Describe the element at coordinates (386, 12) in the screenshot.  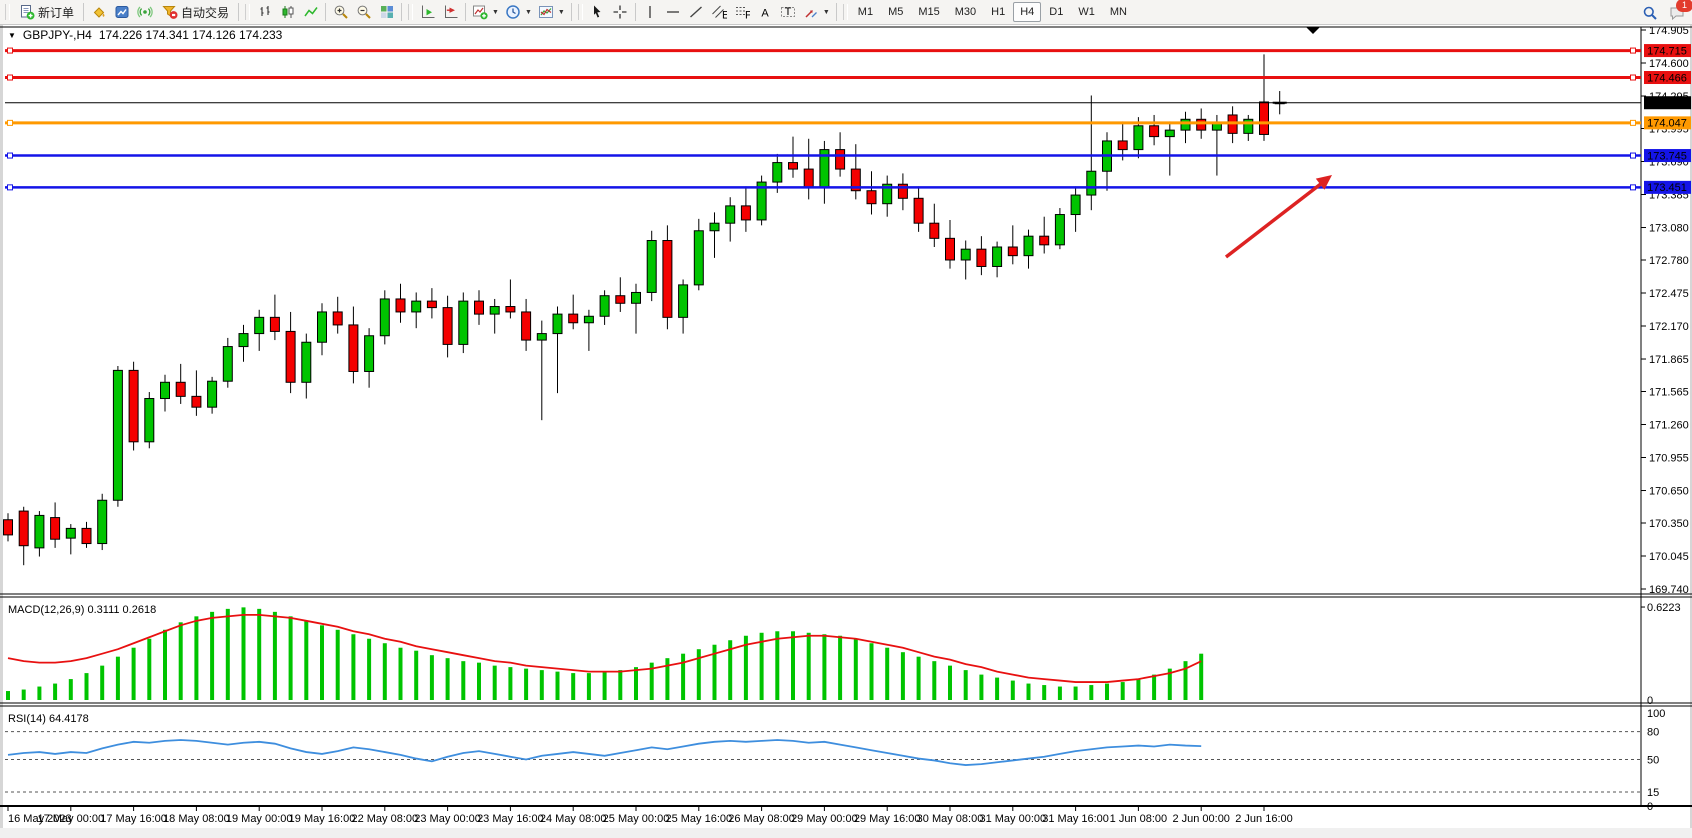
I see `tile-windows-button` at that location.